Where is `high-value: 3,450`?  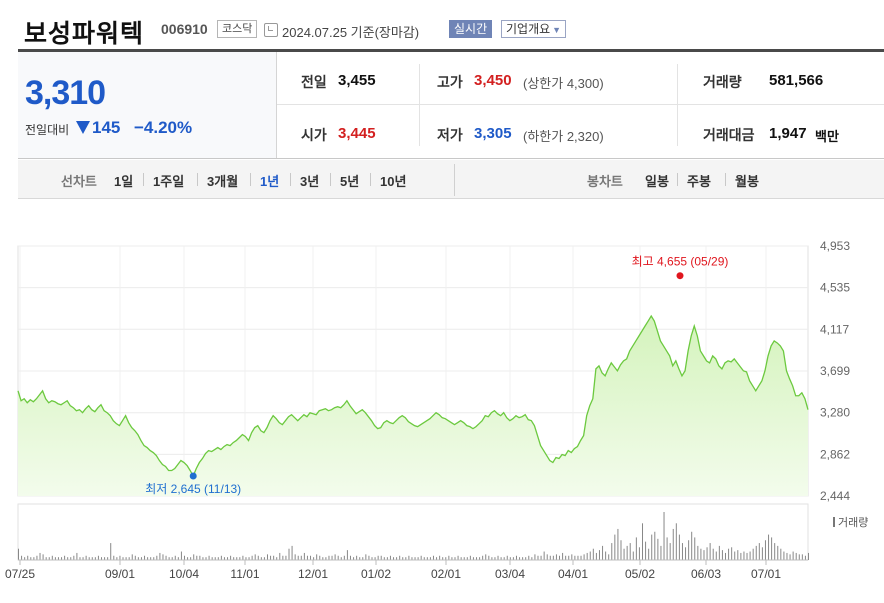
high-value: 3,450 is located at coordinates (493, 80).